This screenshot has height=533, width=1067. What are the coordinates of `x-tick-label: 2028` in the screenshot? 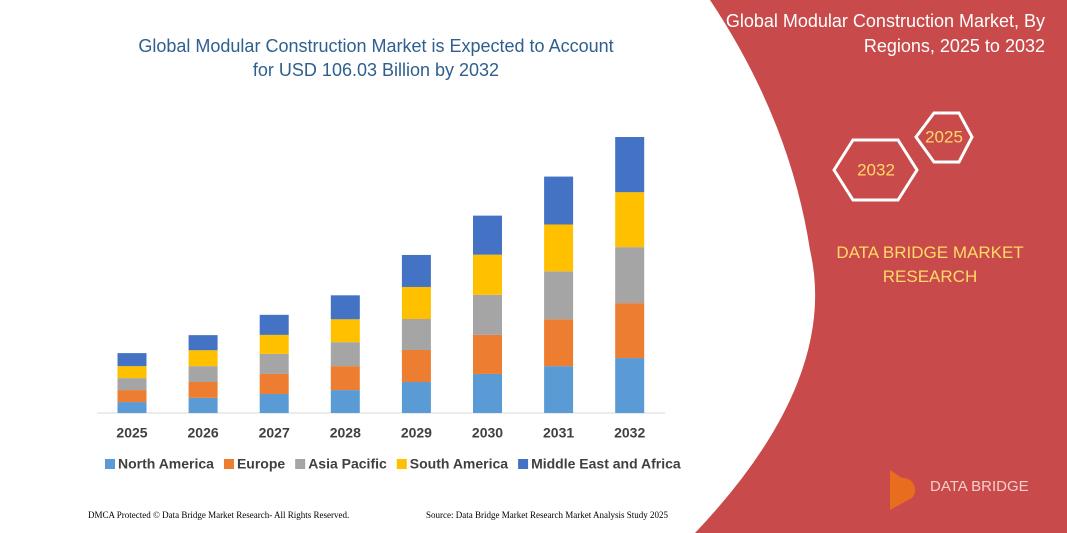 It's located at (345, 433).